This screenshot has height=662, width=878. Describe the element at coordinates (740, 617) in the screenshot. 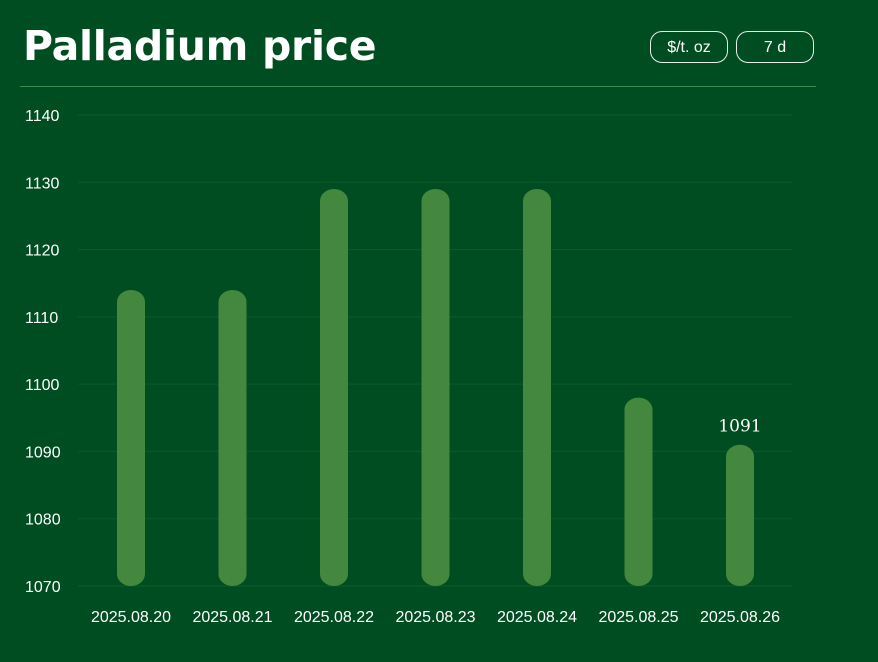

I see `x-tick-label: 2025.08.26` at that location.